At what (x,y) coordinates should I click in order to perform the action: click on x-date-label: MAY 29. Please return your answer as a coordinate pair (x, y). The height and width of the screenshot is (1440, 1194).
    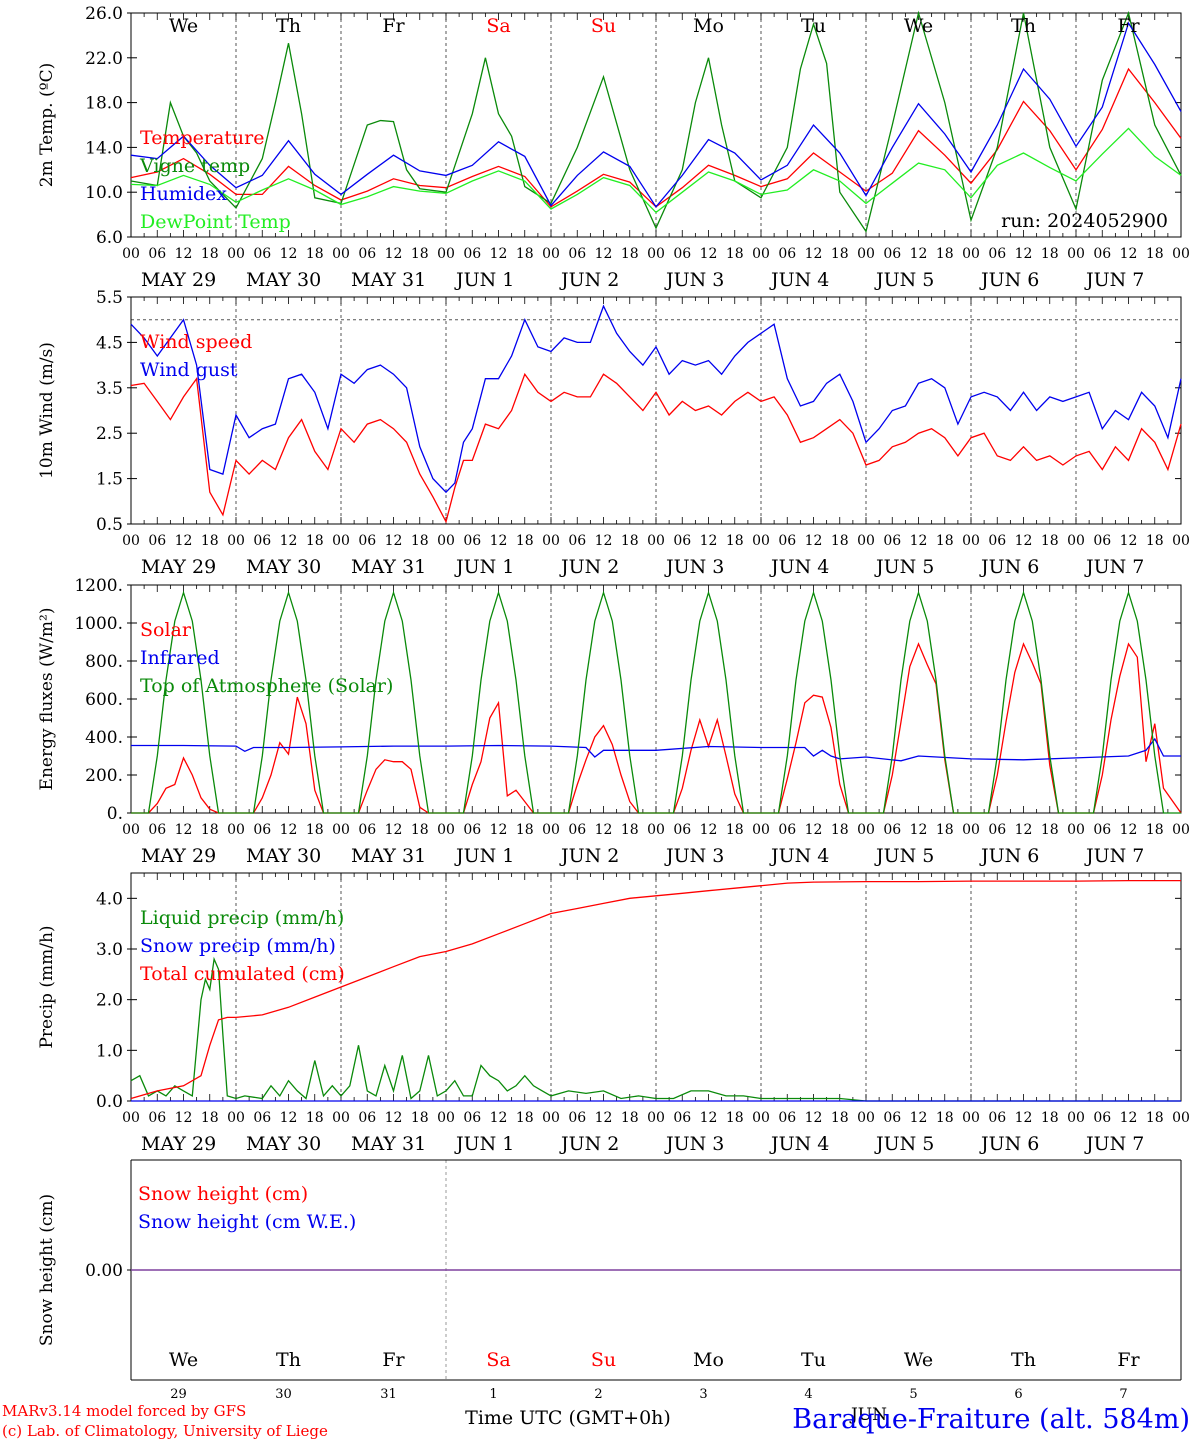
    Looking at the image, I should click on (178, 1144).